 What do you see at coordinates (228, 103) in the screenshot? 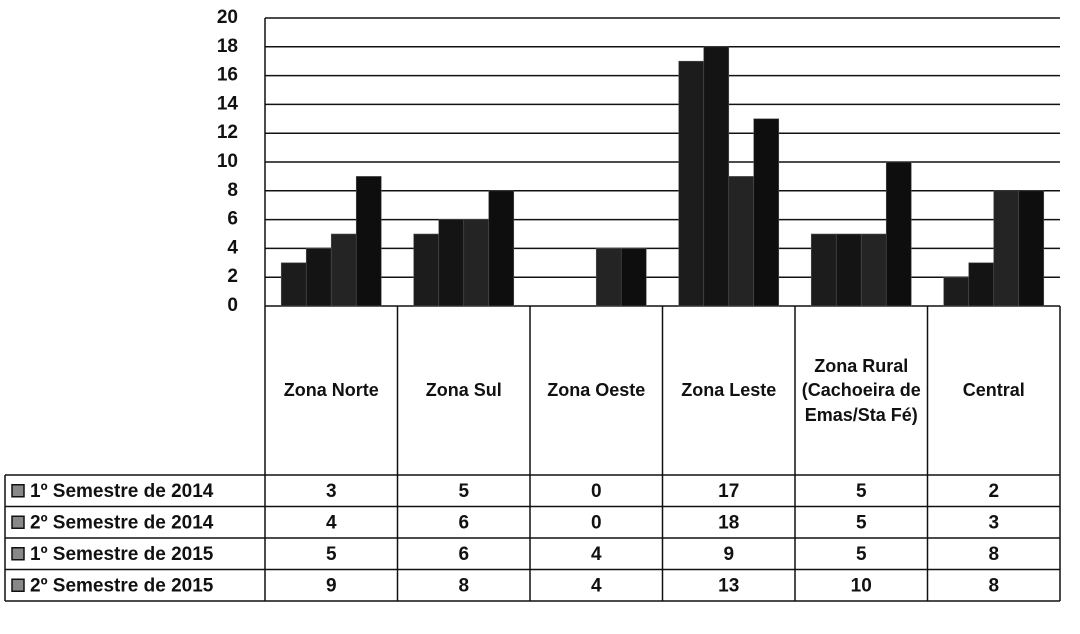
I see `y-tick-label: 14` at bounding box center [228, 103].